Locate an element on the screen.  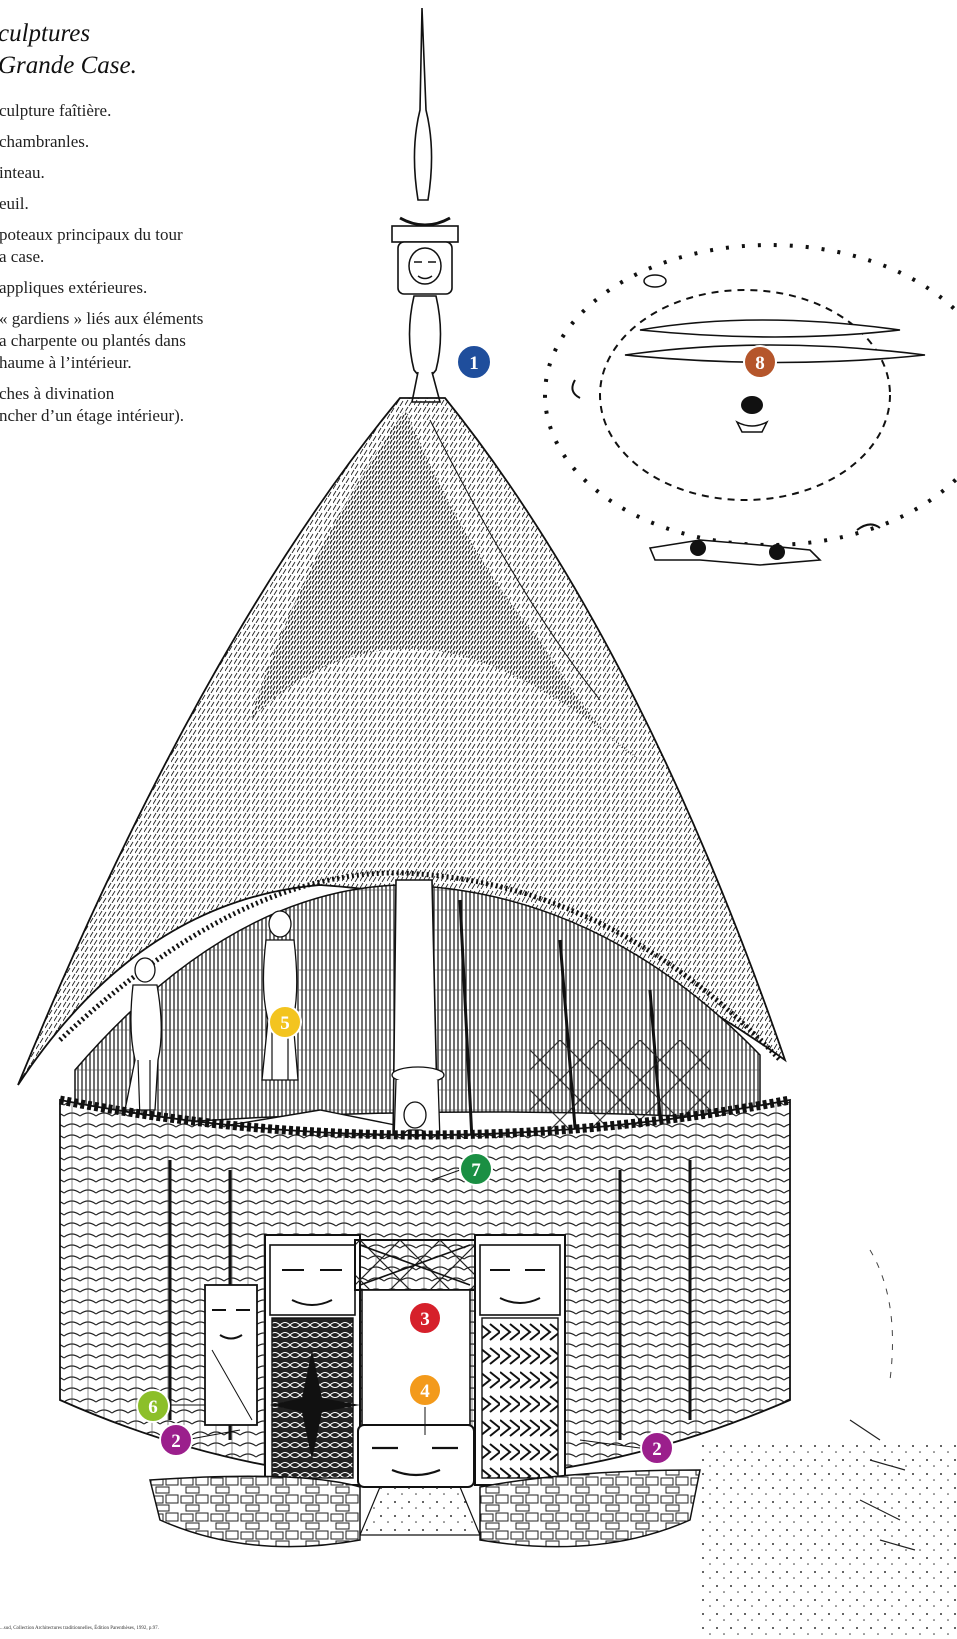
title-line-1: culptures is located at coordinates (45, 33).